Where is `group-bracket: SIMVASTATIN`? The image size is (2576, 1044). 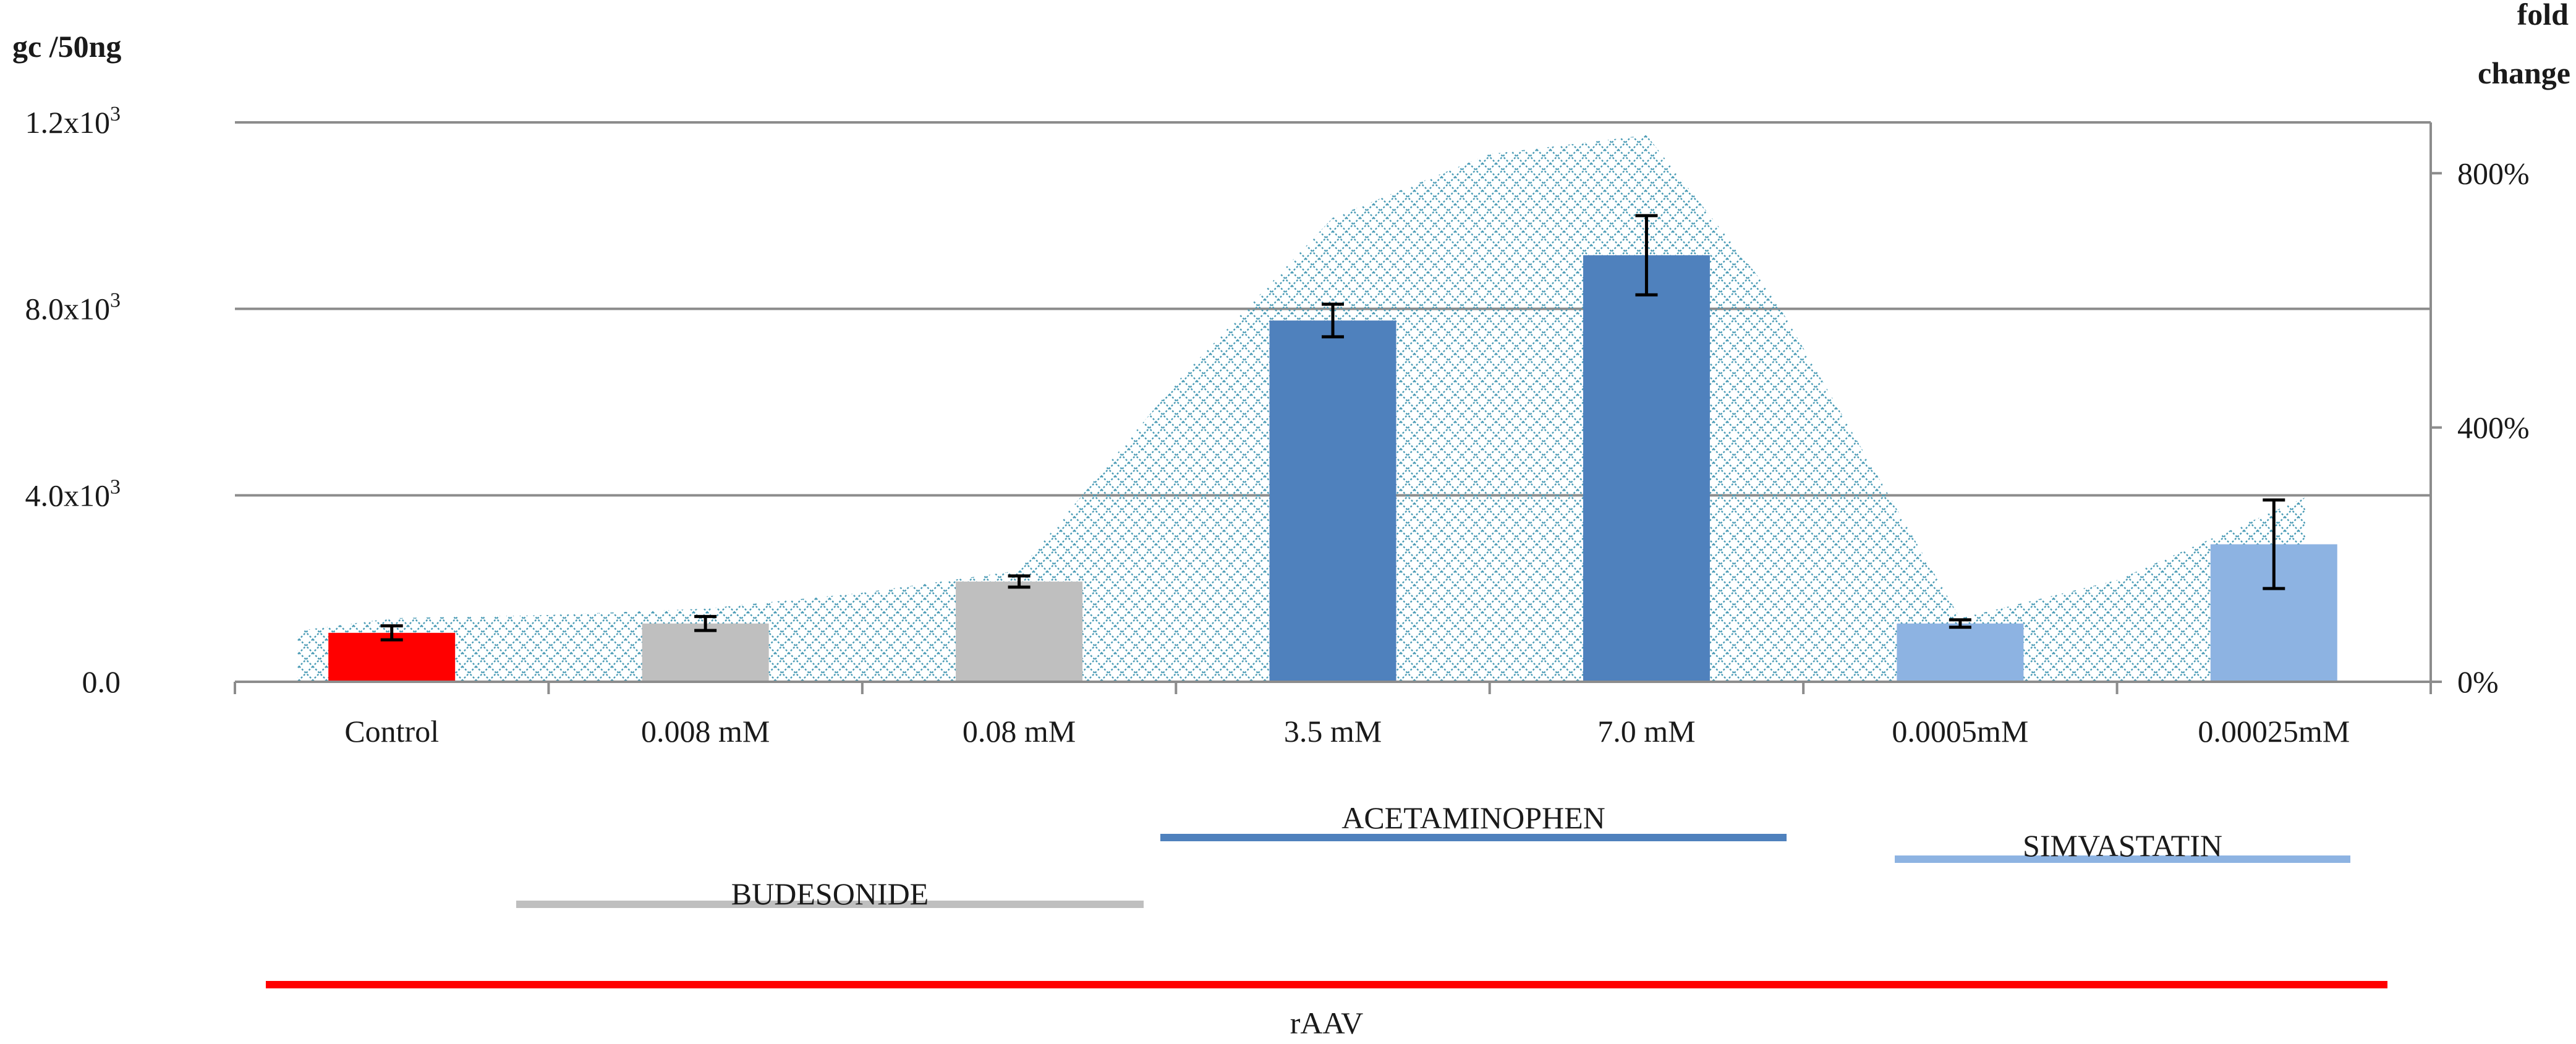
group-bracket: SIMVASTATIN is located at coordinates (2122, 845).